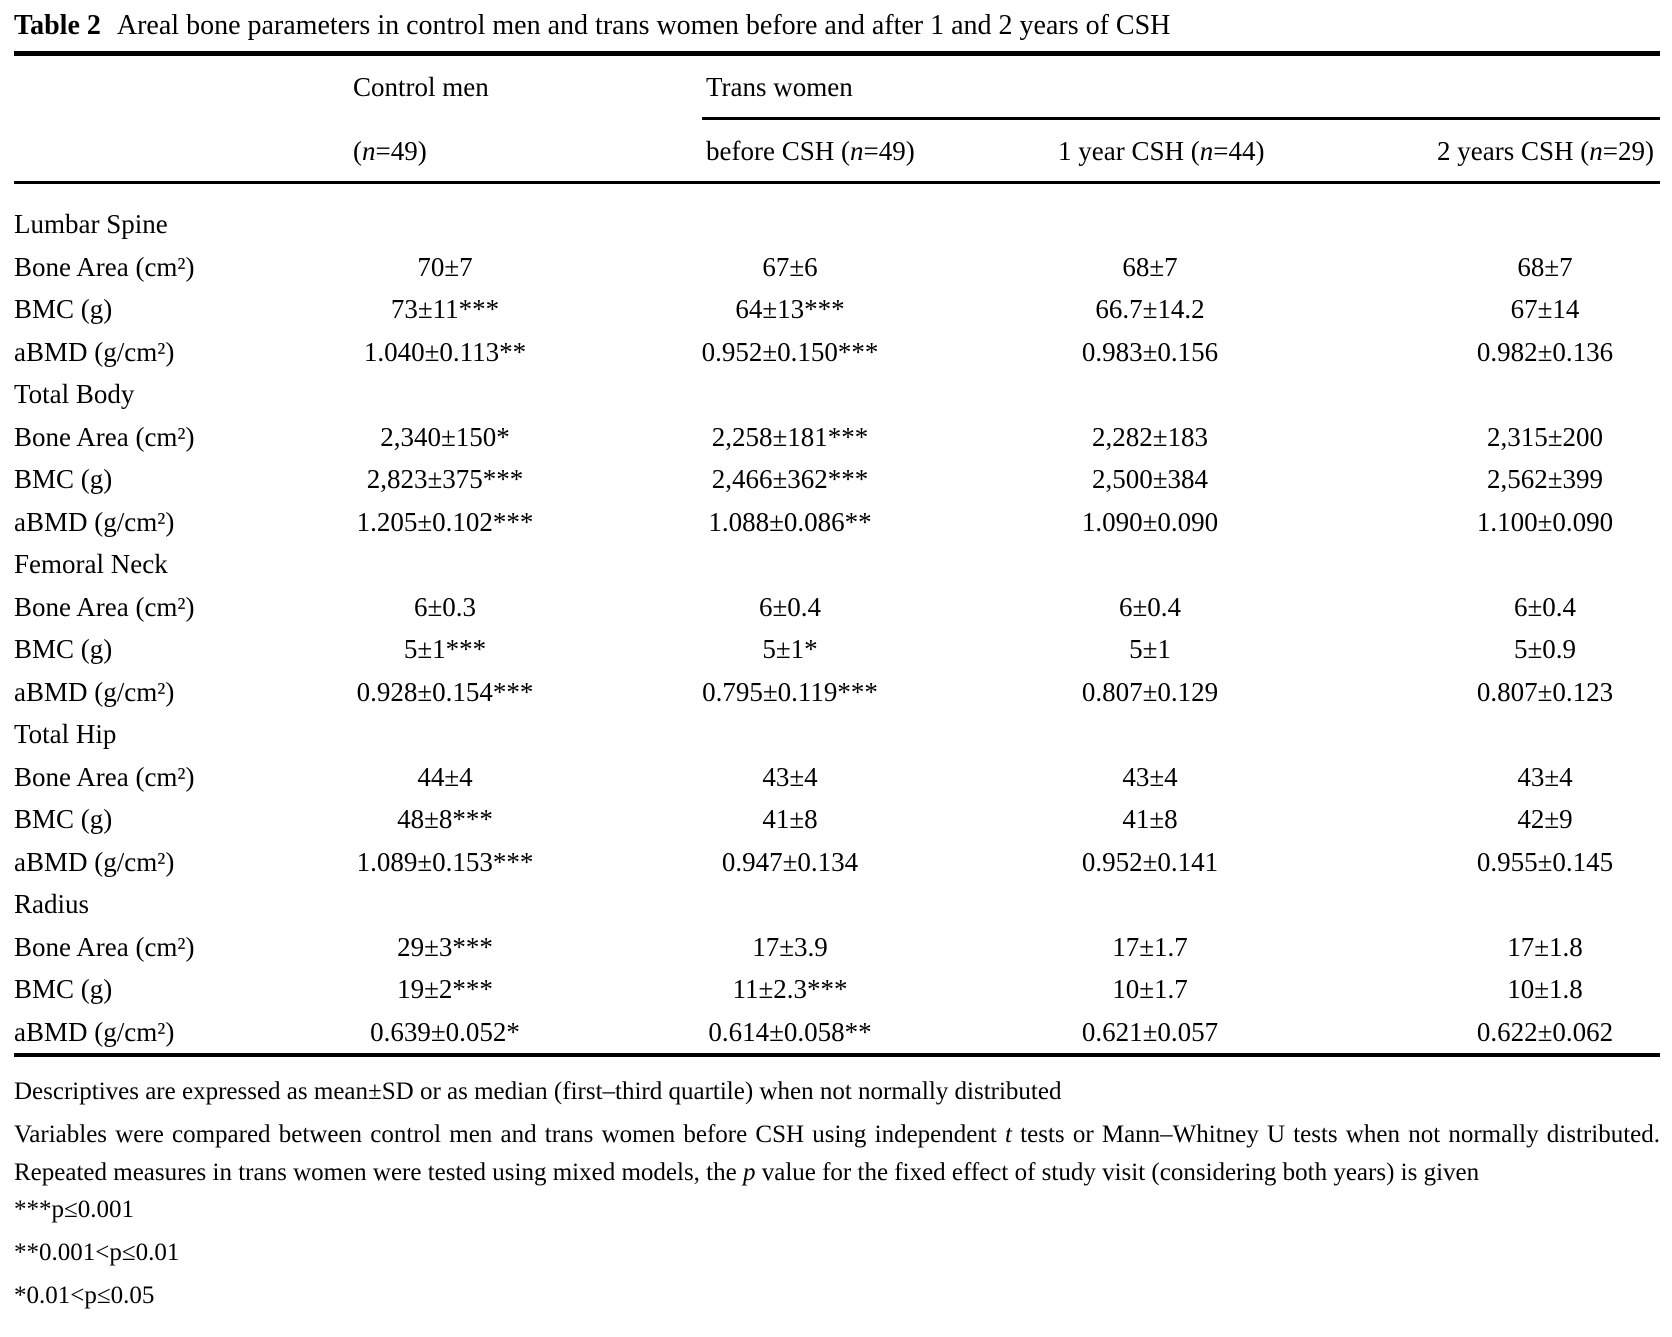  Describe the element at coordinates (91, 224) in the screenshot. I see `row-label: Lumbar Spine` at that location.